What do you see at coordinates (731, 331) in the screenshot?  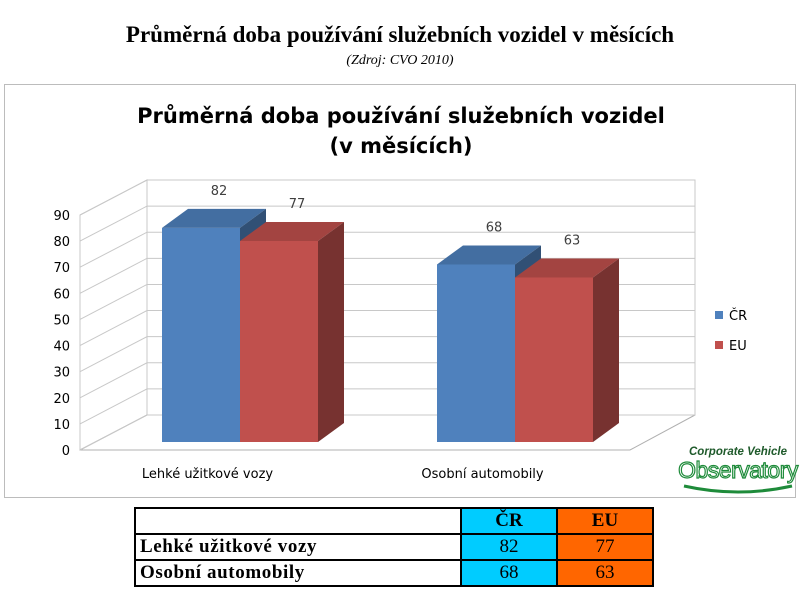 I see `chart-legend: ČR EU` at bounding box center [731, 331].